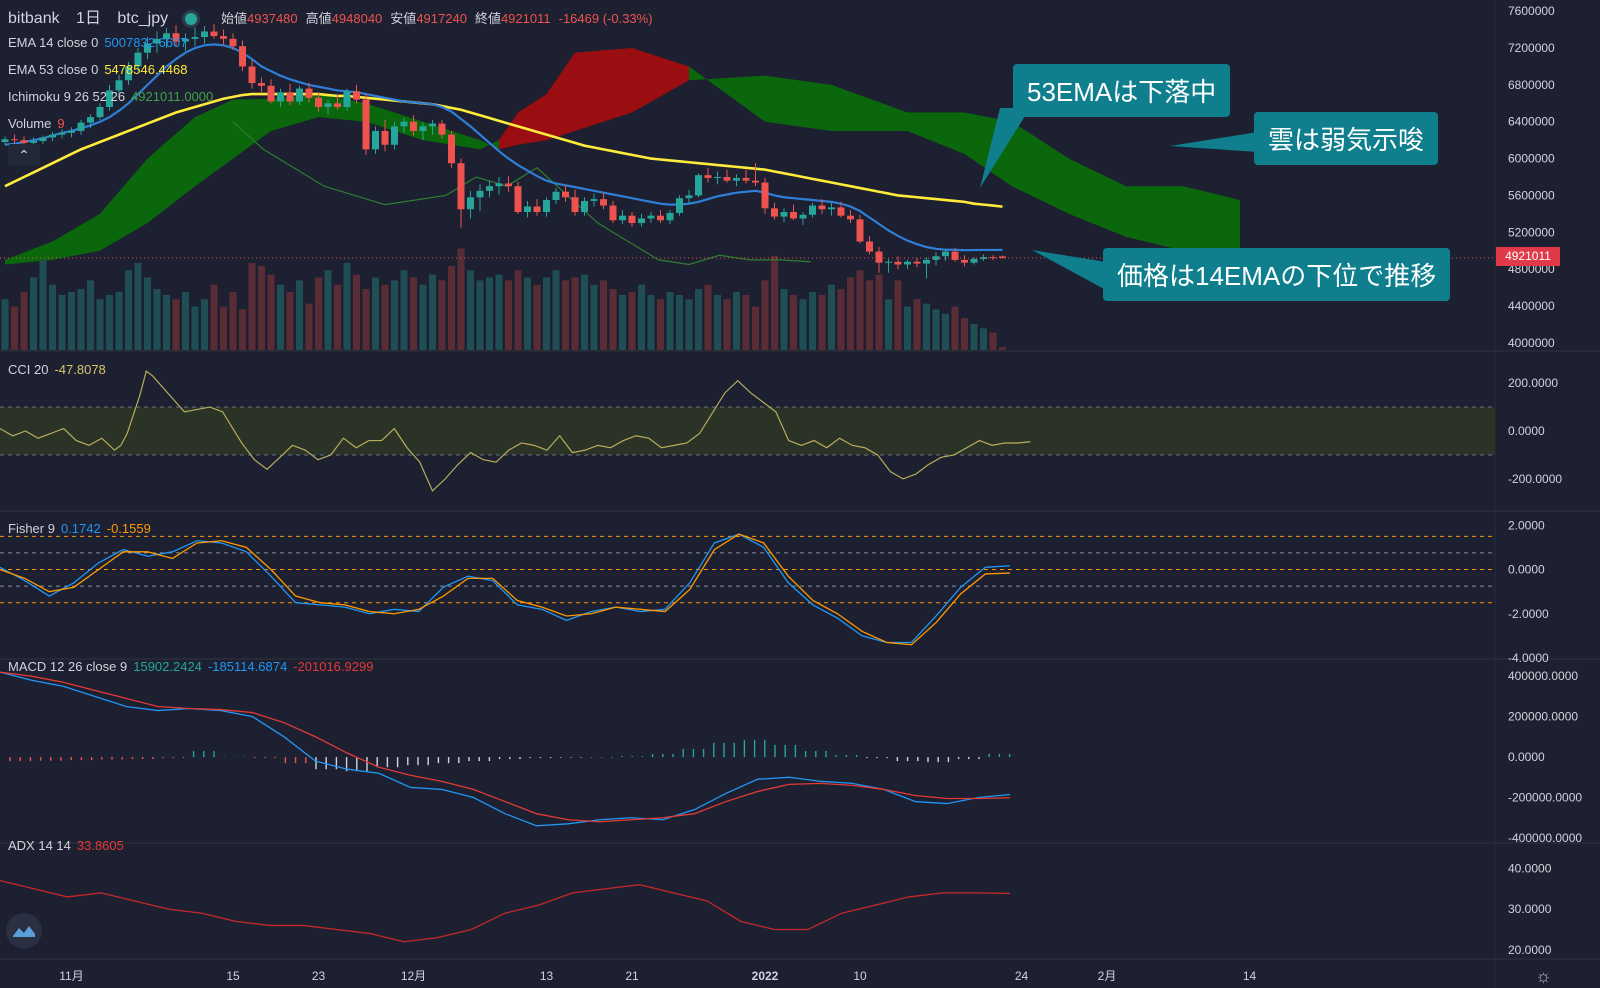  What do you see at coordinates (1543, 976) in the screenshot?
I see `settings-gear-icon: ☼` at bounding box center [1543, 976].